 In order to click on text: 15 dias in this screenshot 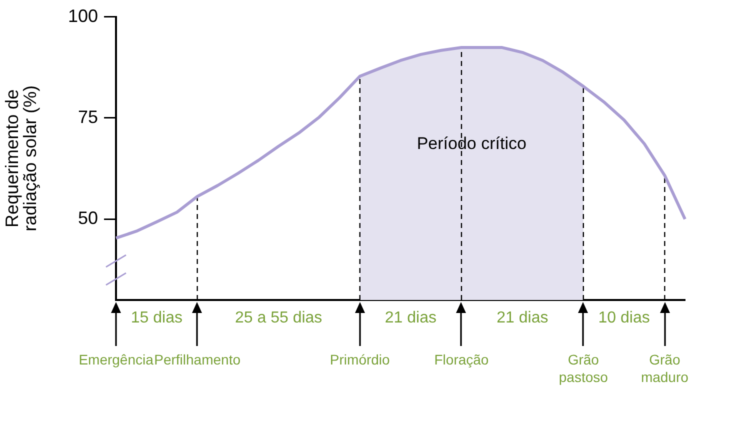, I will do `click(156, 317)`.